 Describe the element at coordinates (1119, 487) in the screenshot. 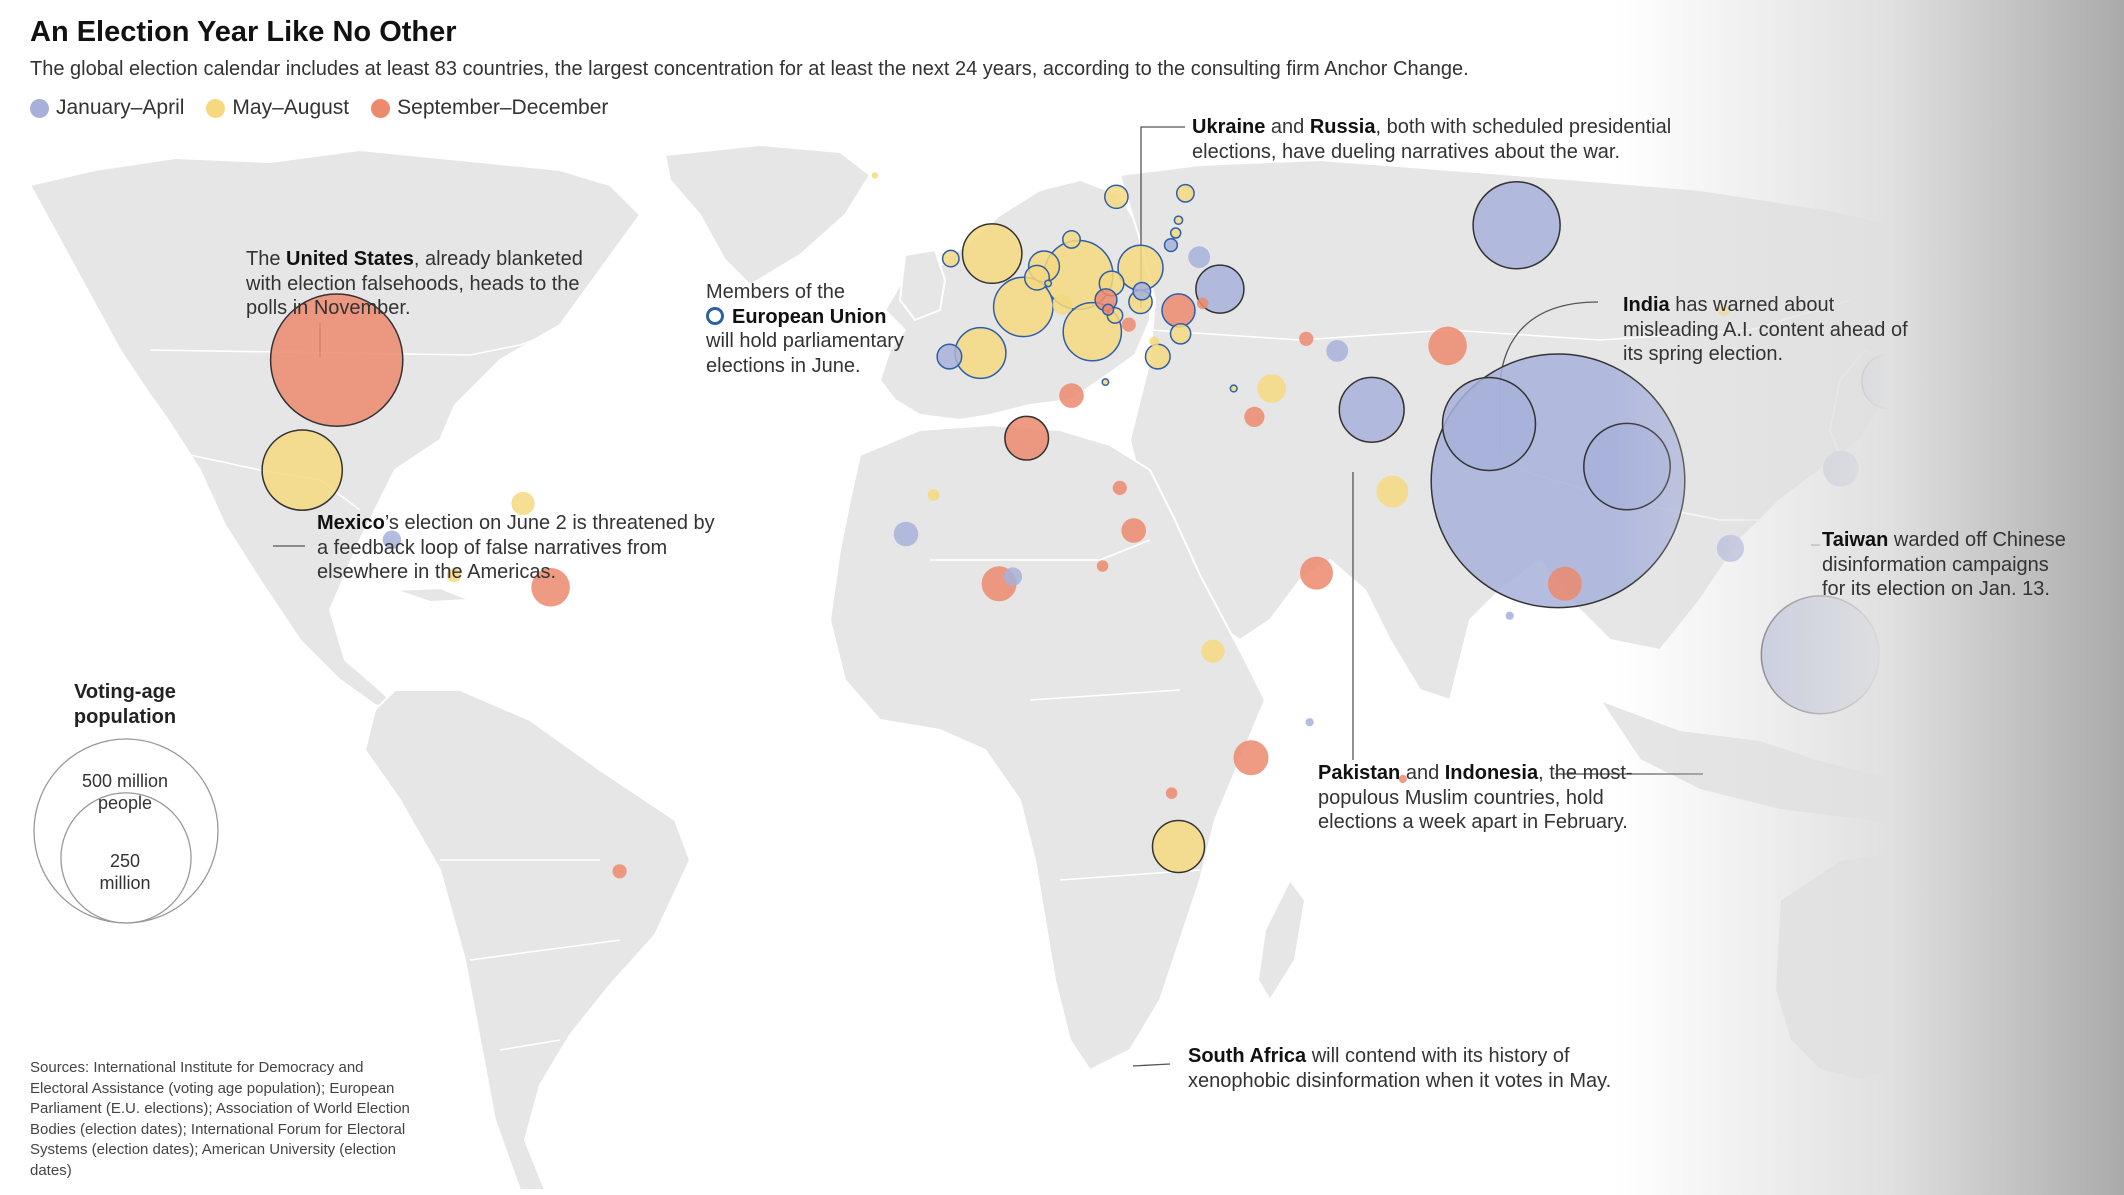

I see `marker-niger` at that location.